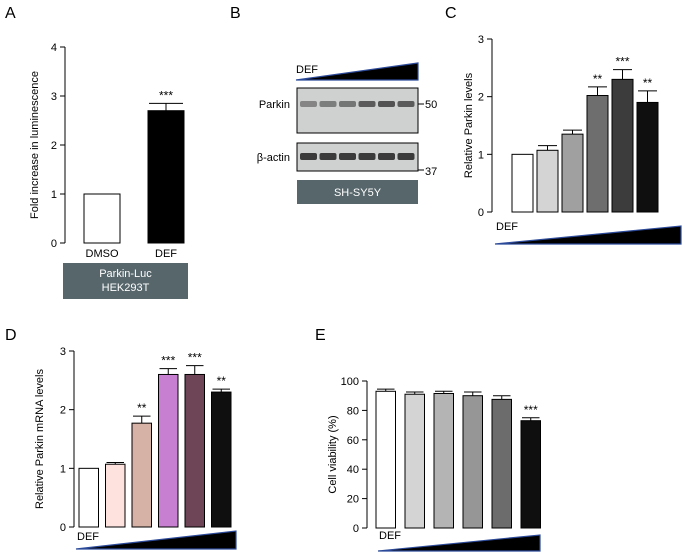  Describe the element at coordinates (451, 13) in the screenshot. I see `panel-letter-c: C` at that location.